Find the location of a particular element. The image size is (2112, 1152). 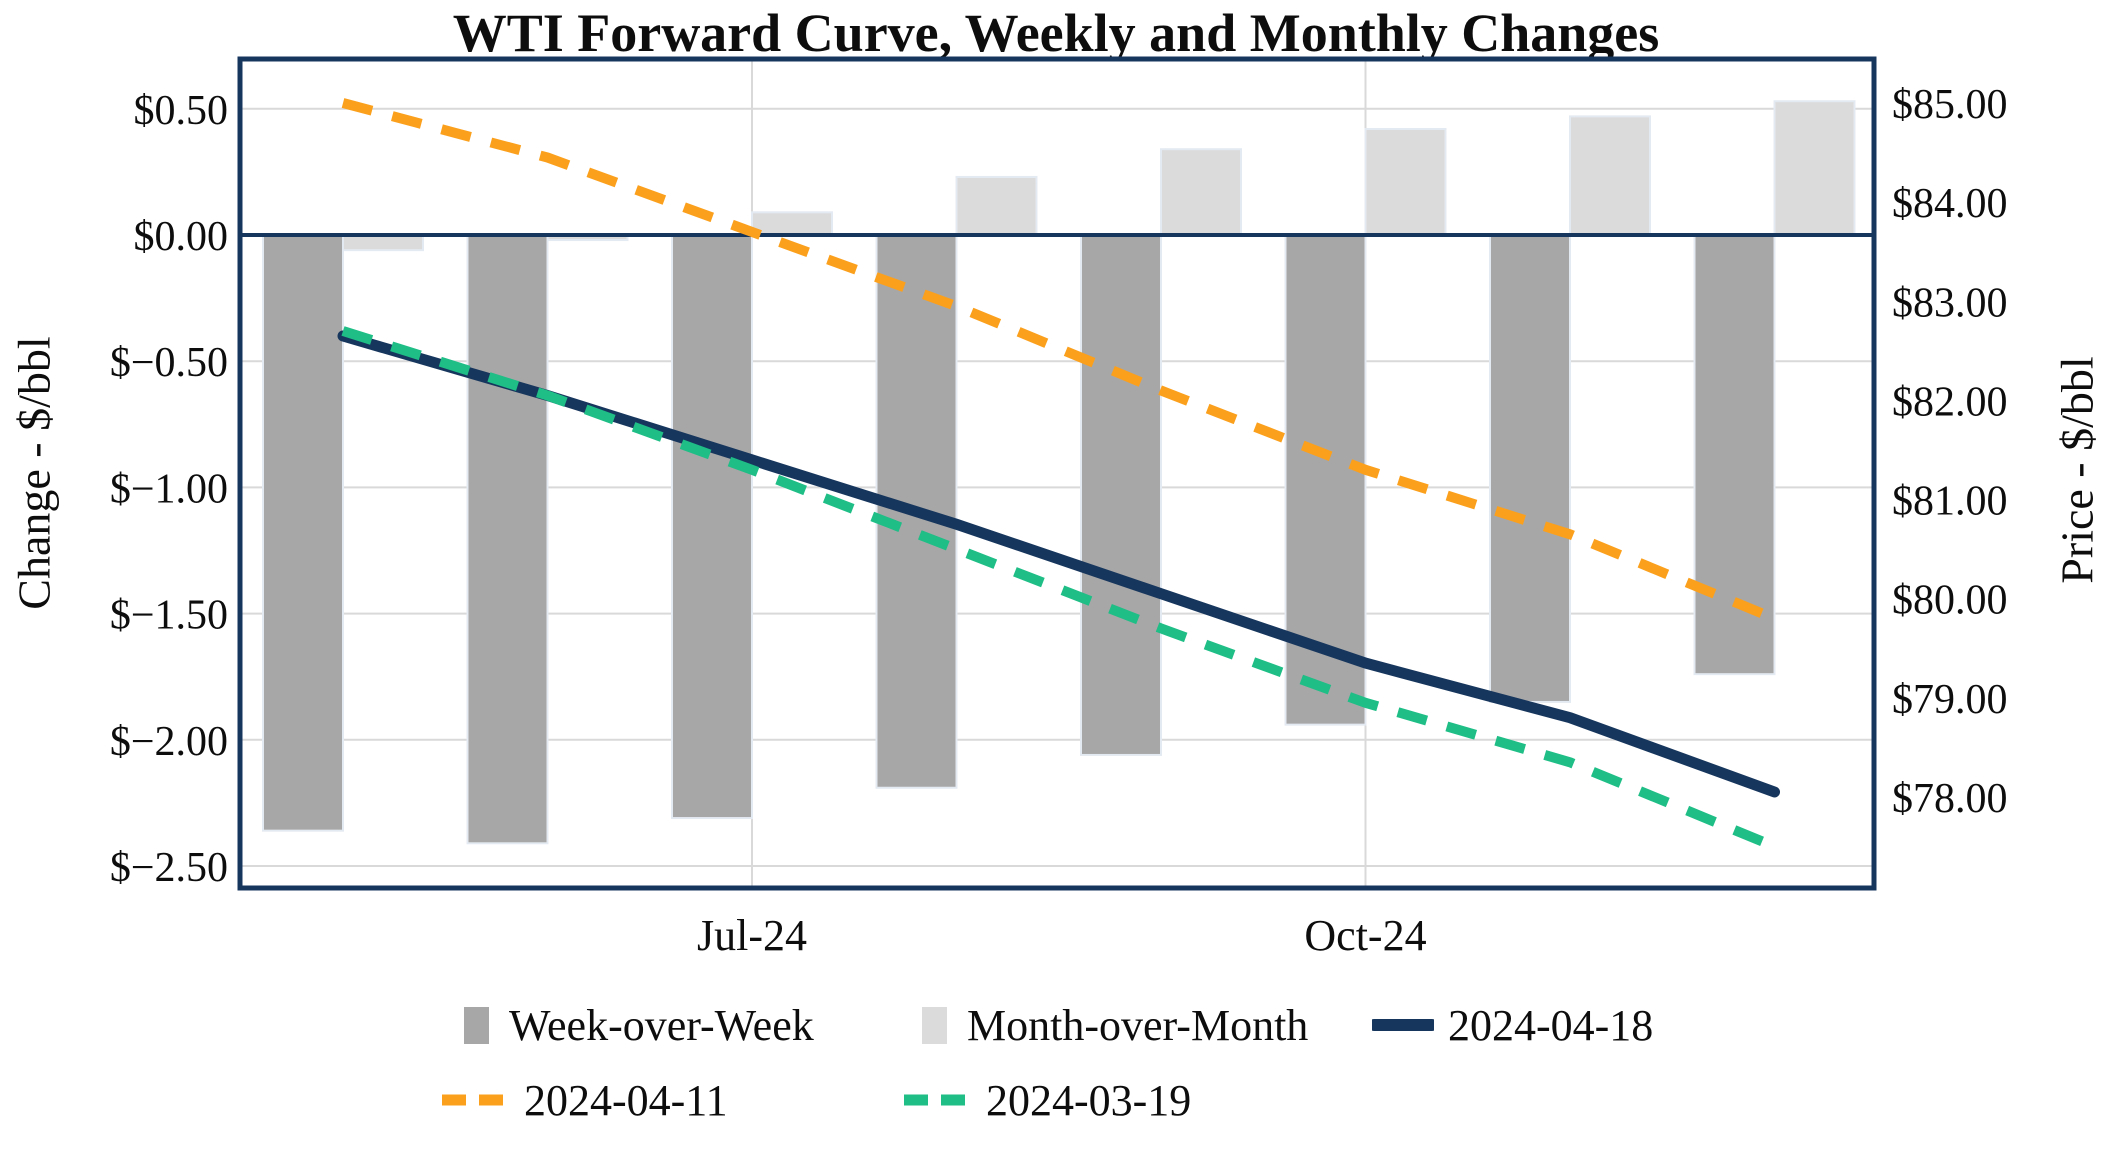

legend-label: 2024-03-19 is located at coordinates (1089, 1100).